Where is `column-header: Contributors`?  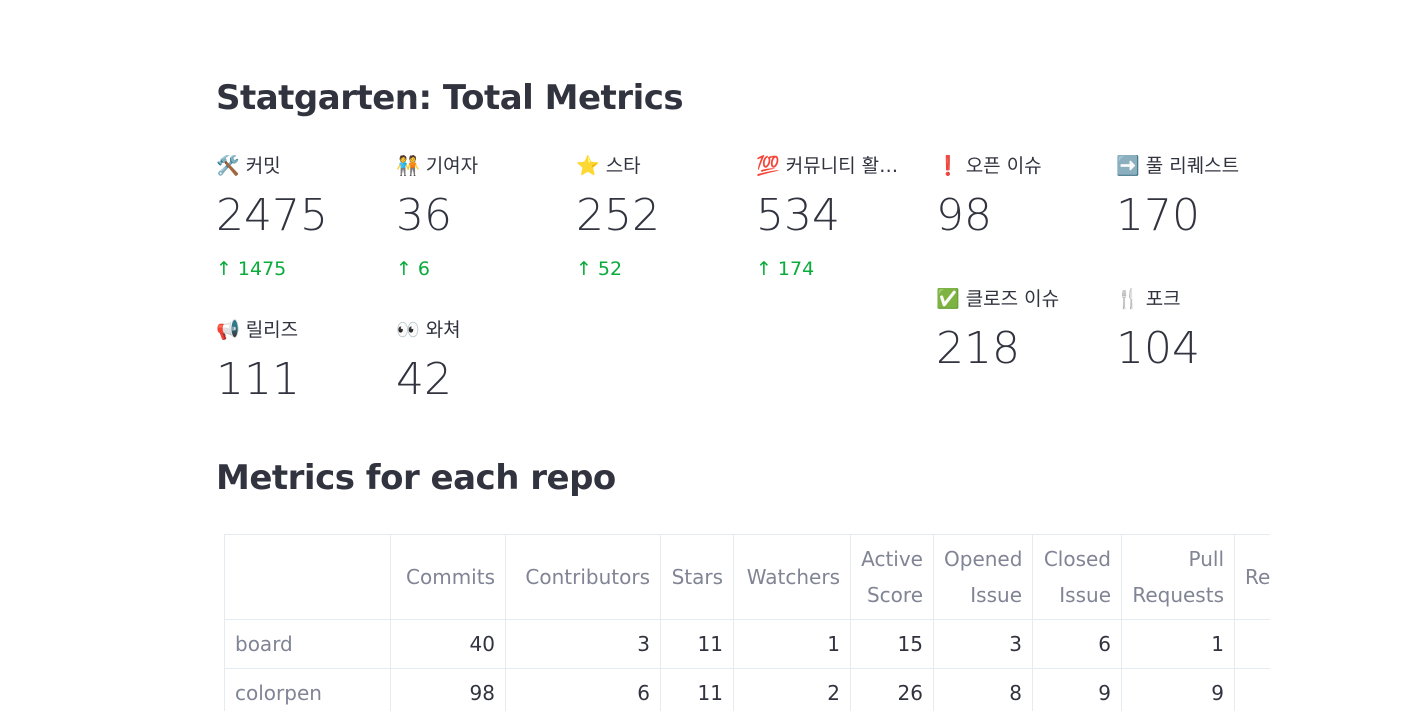 column-header: Contributors is located at coordinates (583, 577).